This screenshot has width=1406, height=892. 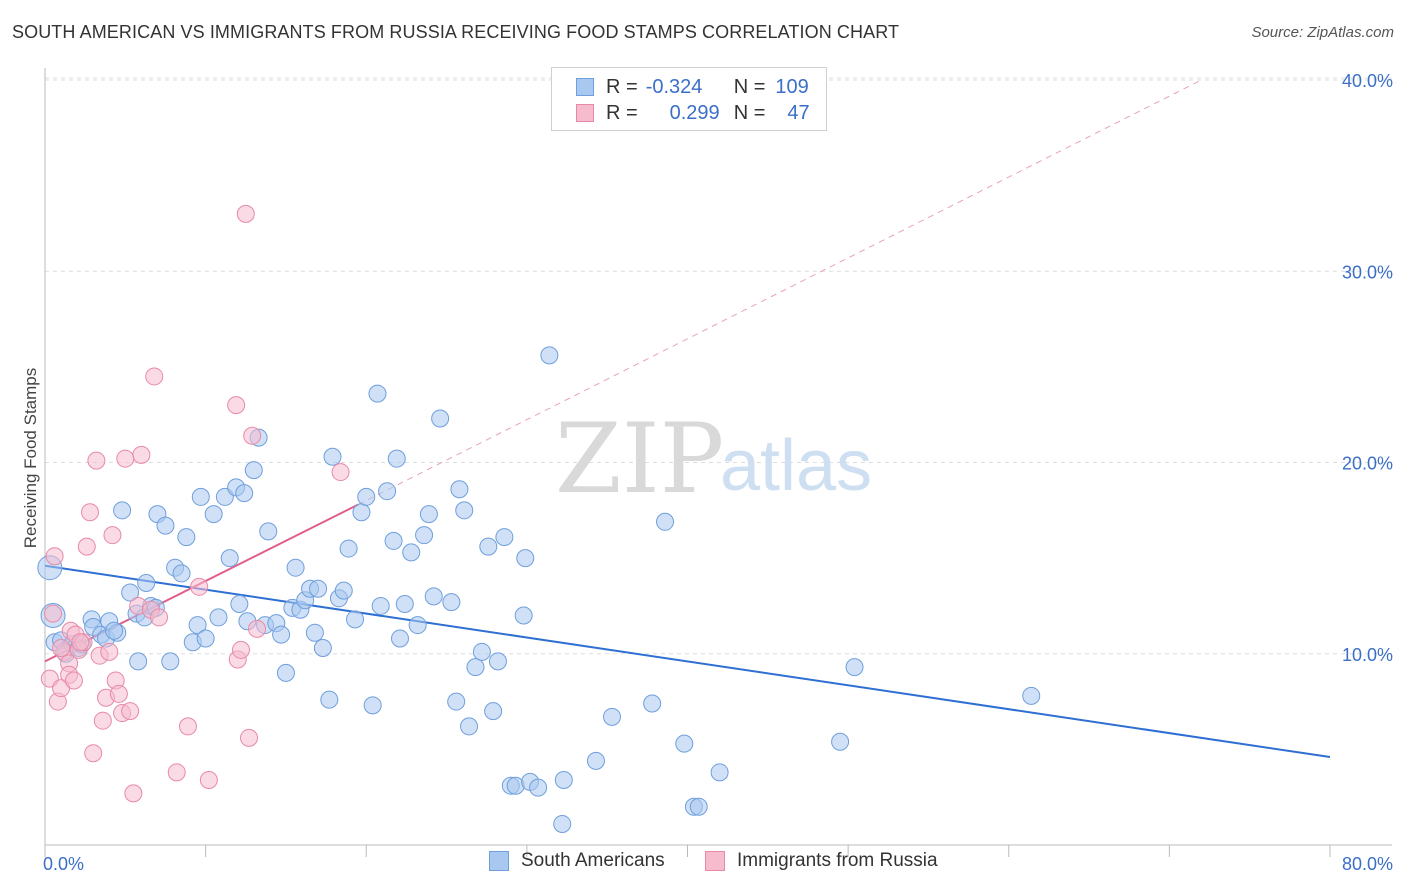 I want to click on y-tick-label: 20.0%, so click(x=1367, y=464).